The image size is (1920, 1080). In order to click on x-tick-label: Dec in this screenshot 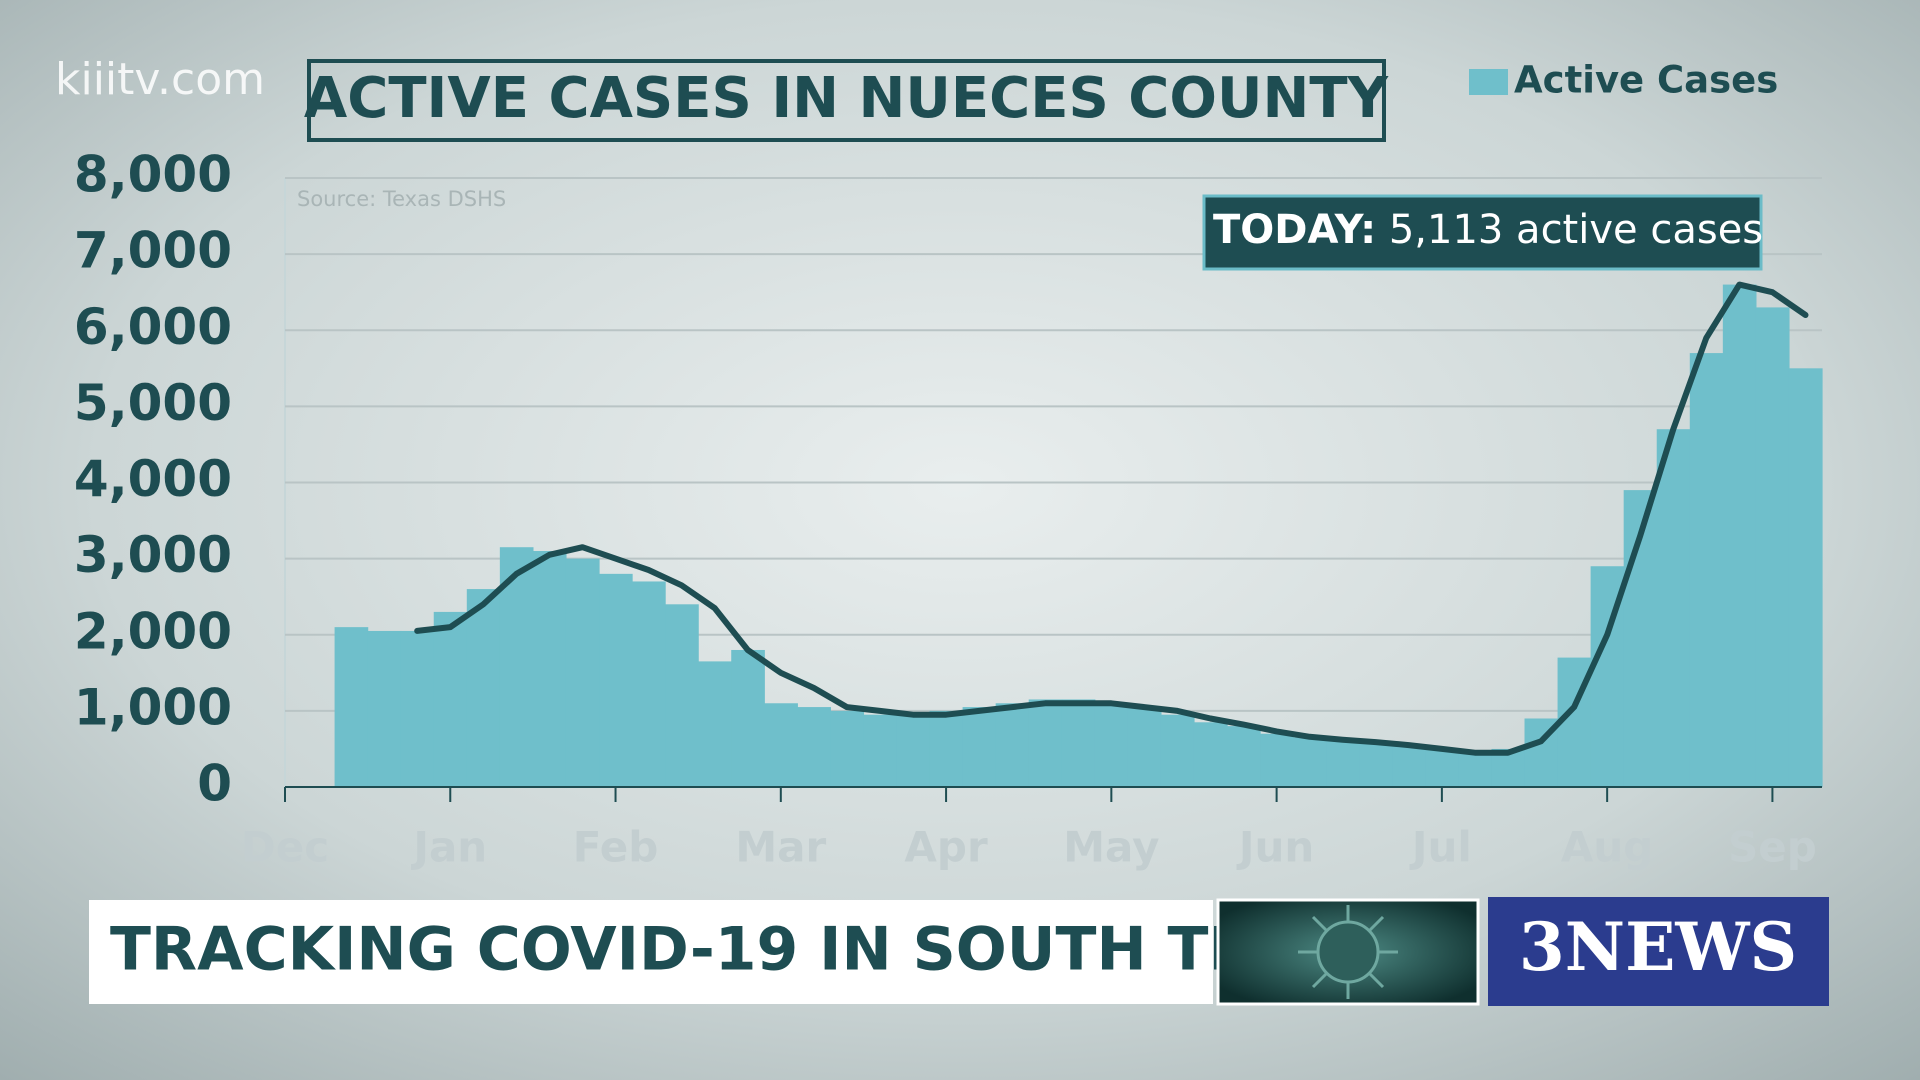, I will do `click(285, 847)`.